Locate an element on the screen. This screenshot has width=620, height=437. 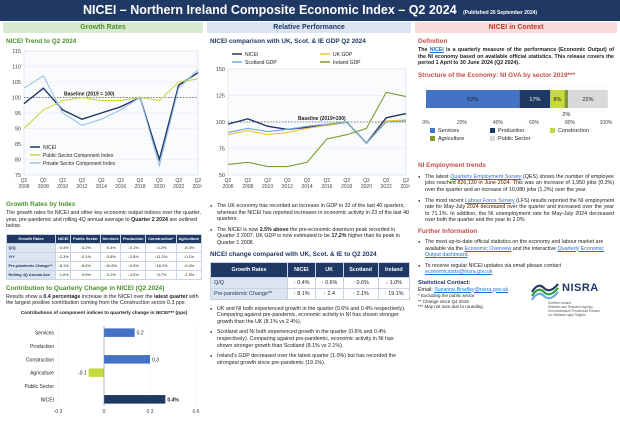
qes-link: Quarterly Employment Survey is located at coordinates (486, 176).